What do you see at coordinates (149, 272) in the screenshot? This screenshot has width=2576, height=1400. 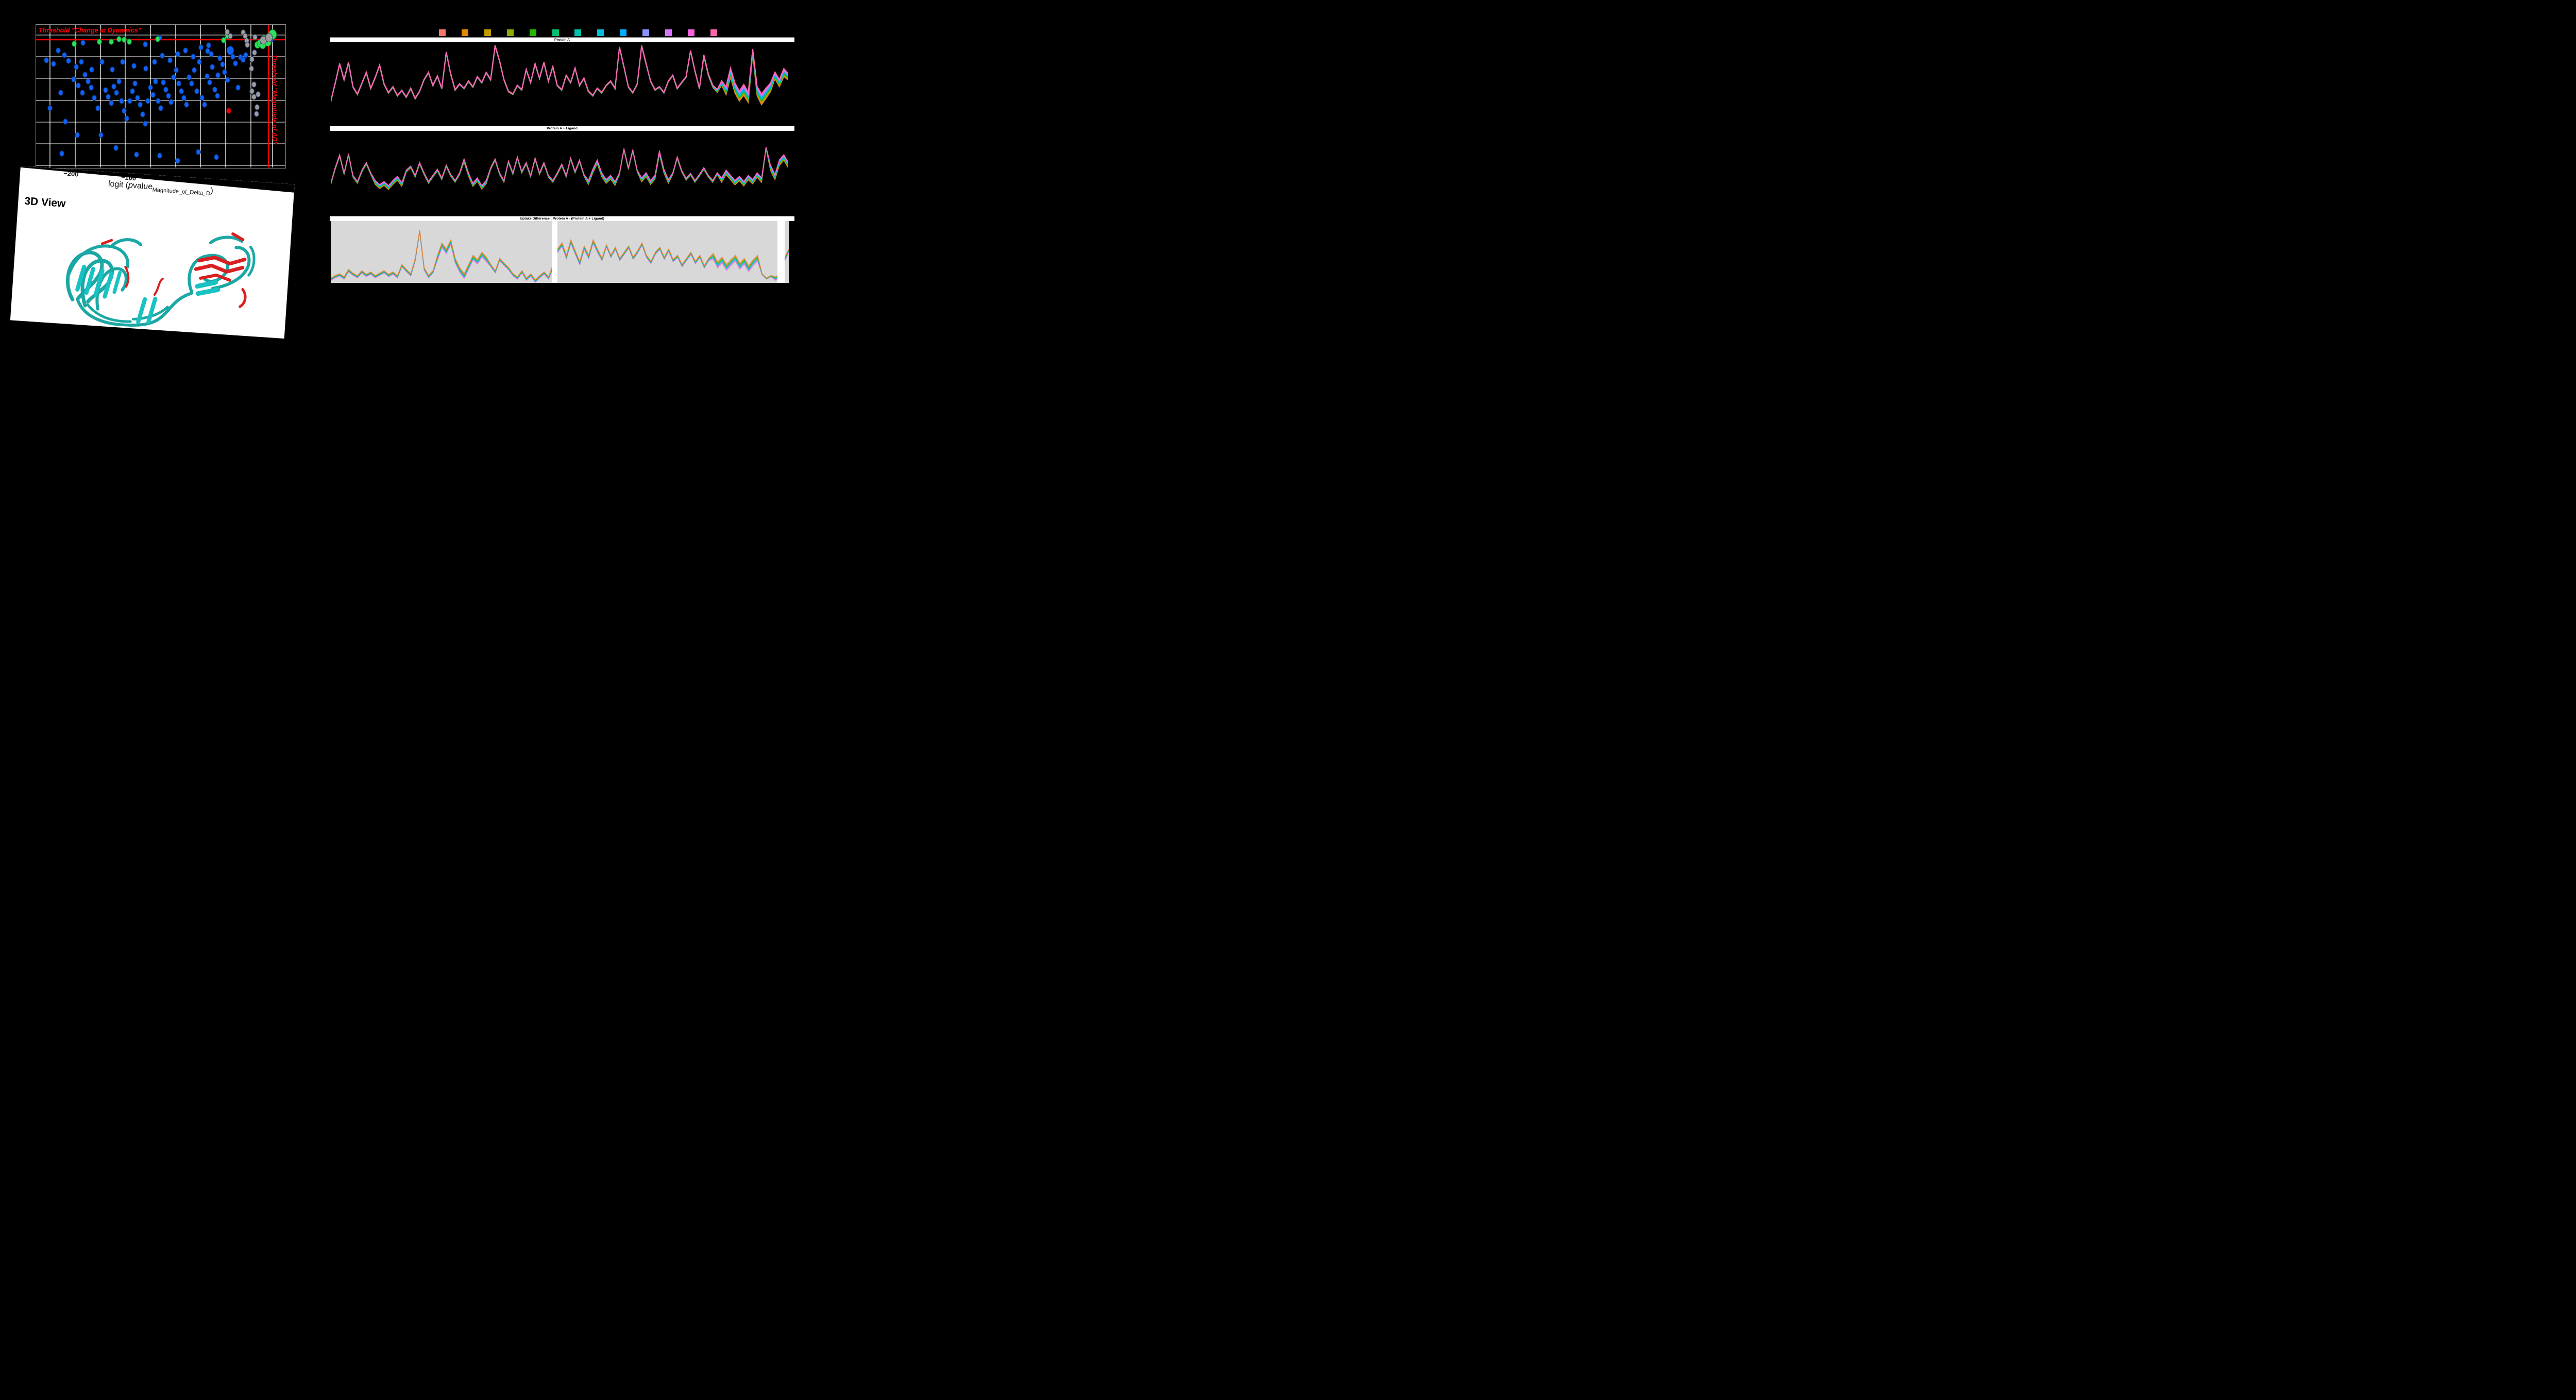 I see `protein-ribbon-graphic` at bounding box center [149, 272].